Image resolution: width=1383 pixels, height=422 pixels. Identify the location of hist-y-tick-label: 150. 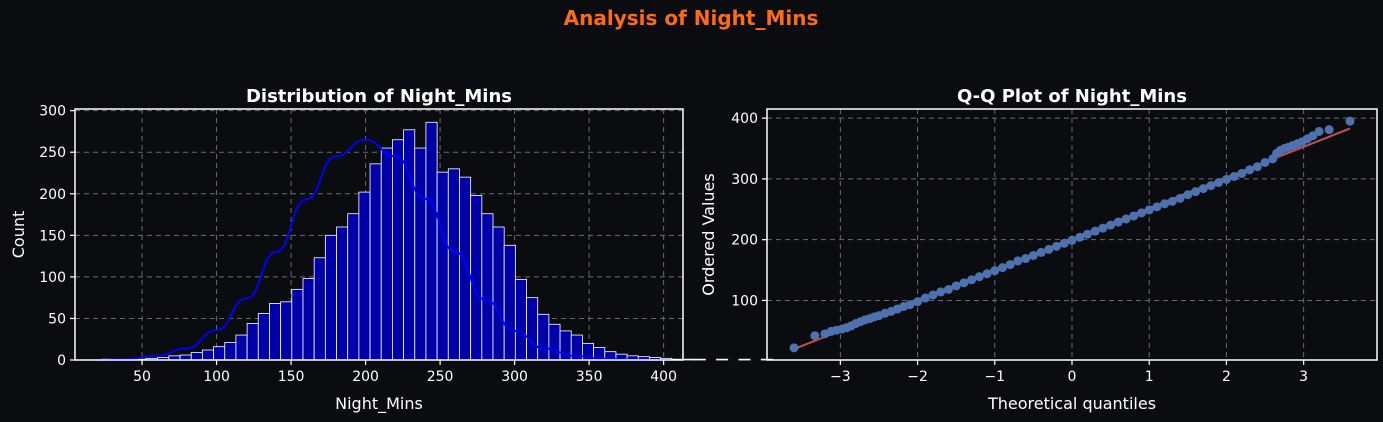
(52, 236).